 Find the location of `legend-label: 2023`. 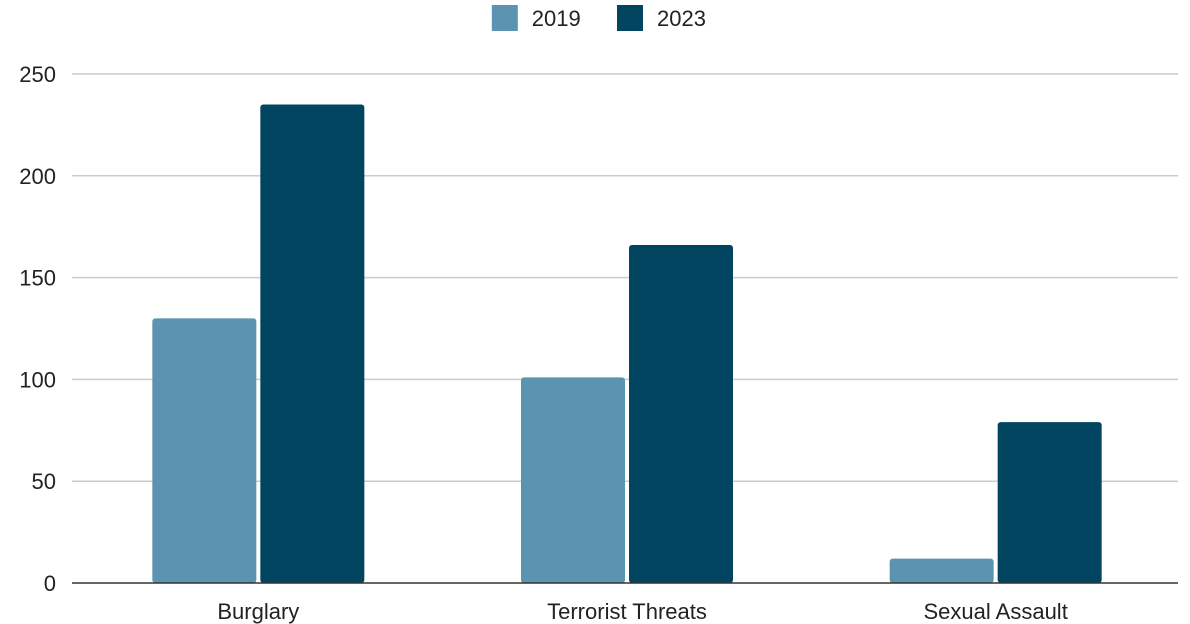

legend-label: 2023 is located at coordinates (681, 18).